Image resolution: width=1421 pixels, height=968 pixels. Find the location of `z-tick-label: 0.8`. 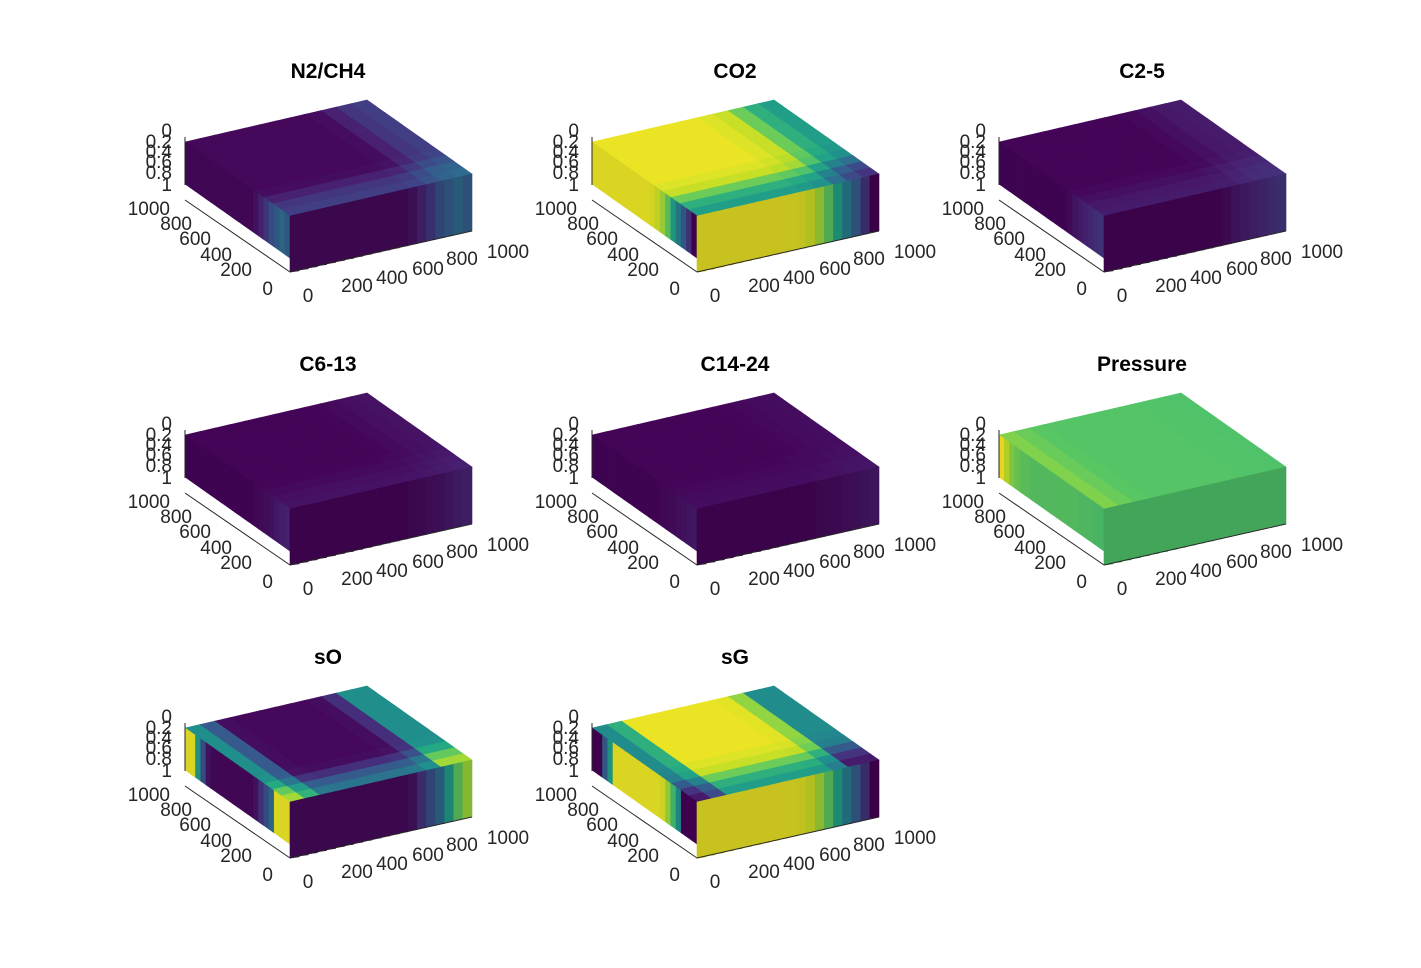

z-tick-label: 0.8 is located at coordinates (159, 173).